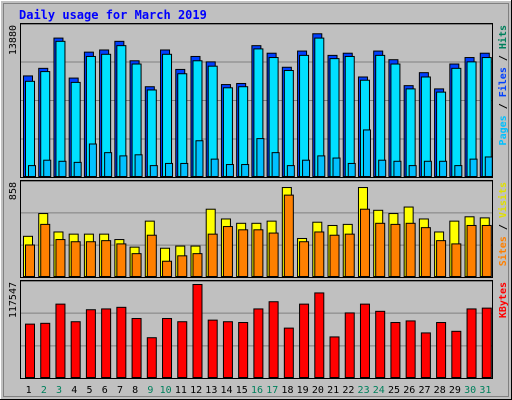 This screenshot has width=512, height=400. Describe the element at coordinates (211, 390) in the screenshot. I see `day-label-13: 13` at that location.